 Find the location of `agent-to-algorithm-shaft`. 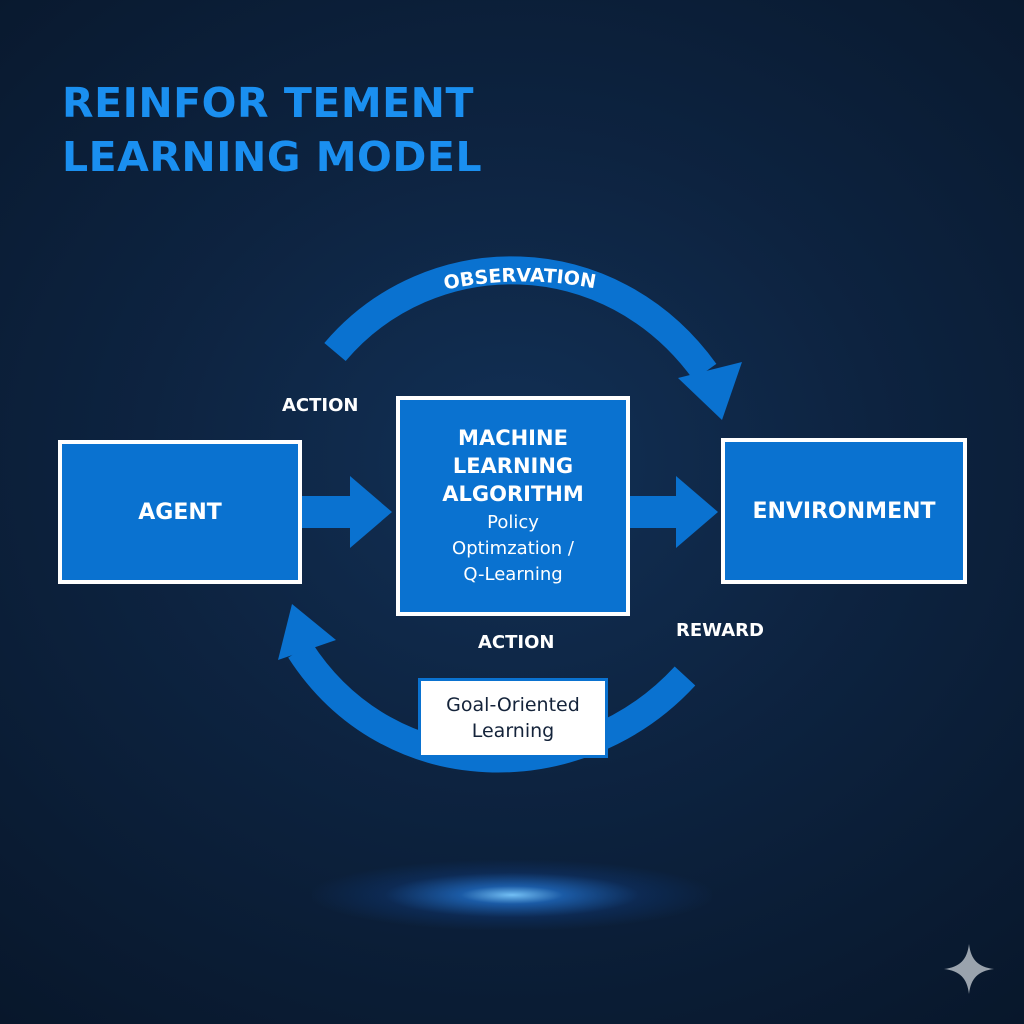

agent-to-algorithm-shaft is located at coordinates (328, 512).